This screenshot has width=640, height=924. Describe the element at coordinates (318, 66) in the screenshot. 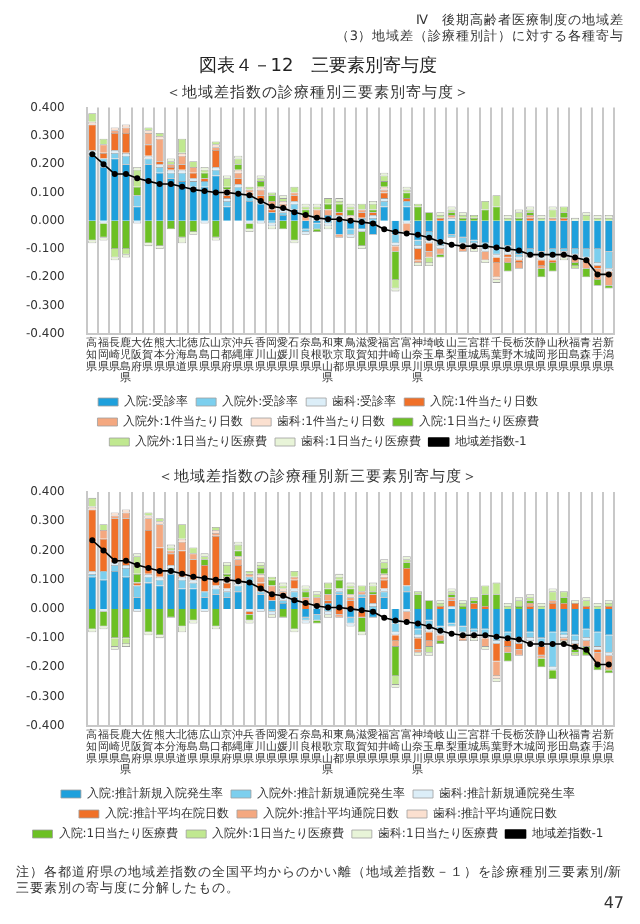

I see `chart-title: 図表４－12 三要素別寄与度` at that location.